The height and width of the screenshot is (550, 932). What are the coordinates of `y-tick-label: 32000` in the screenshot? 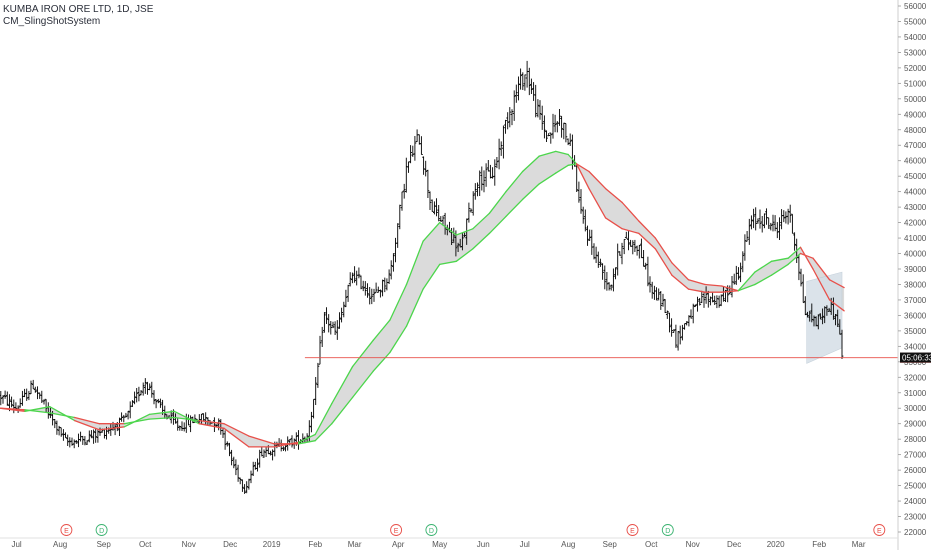 It's located at (915, 377).